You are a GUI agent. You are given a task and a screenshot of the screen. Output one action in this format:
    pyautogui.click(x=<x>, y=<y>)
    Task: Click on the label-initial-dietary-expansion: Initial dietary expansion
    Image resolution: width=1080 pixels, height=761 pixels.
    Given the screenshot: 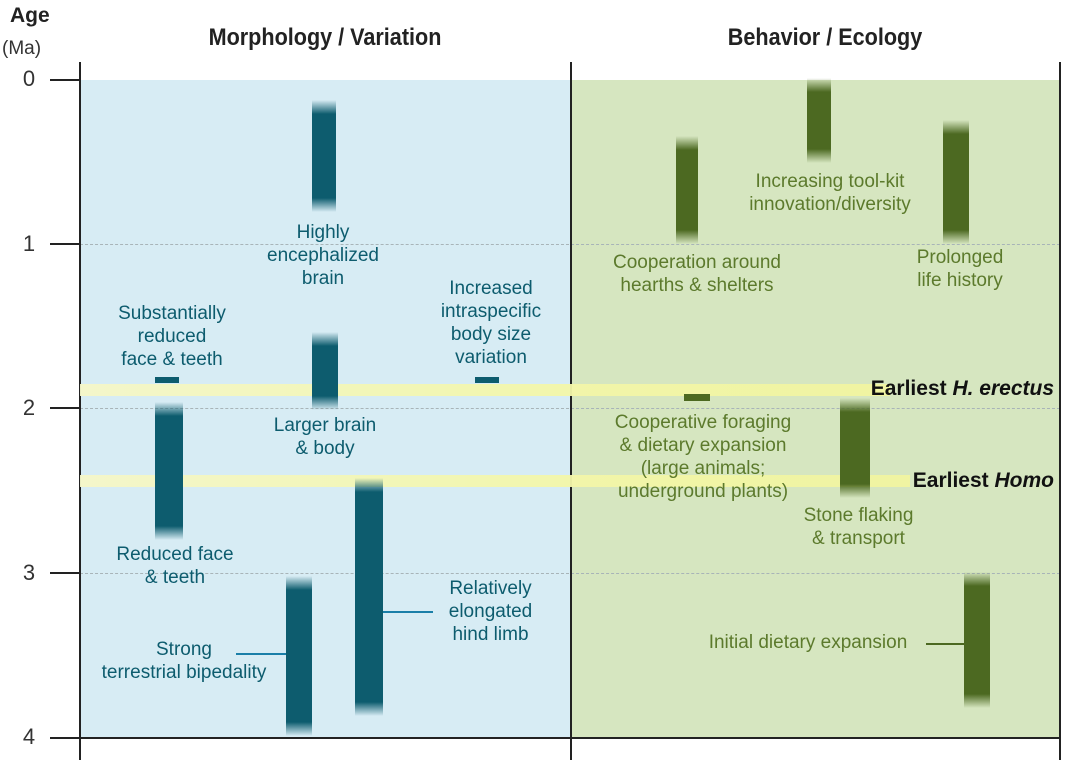 What is the action you would take?
    pyautogui.click(x=808, y=642)
    